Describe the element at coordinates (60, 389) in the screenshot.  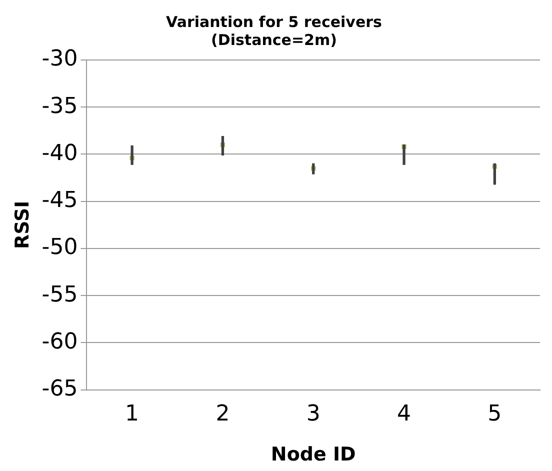
I see `y-tick-label: -65` at that location.